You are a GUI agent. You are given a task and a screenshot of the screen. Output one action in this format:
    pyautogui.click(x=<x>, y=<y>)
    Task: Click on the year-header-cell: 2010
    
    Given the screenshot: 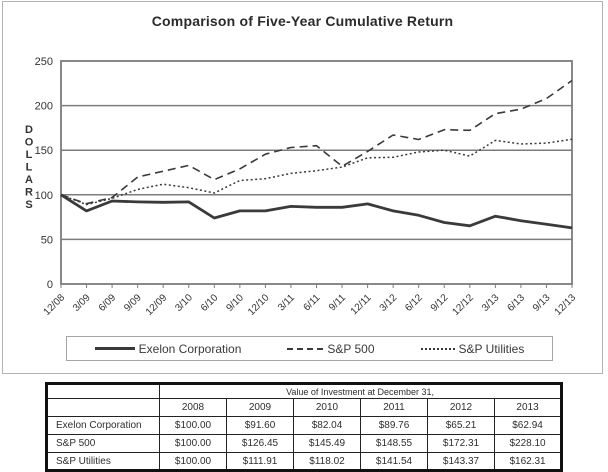 What is the action you would take?
    pyautogui.click(x=327, y=407)
    